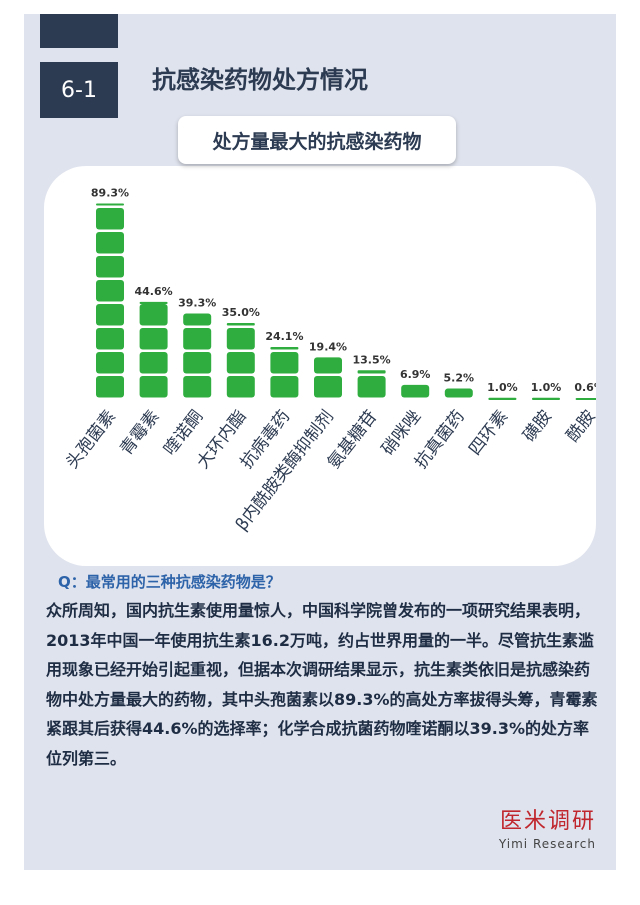  I want to click on value-label: 0.6%, so click(585, 387).